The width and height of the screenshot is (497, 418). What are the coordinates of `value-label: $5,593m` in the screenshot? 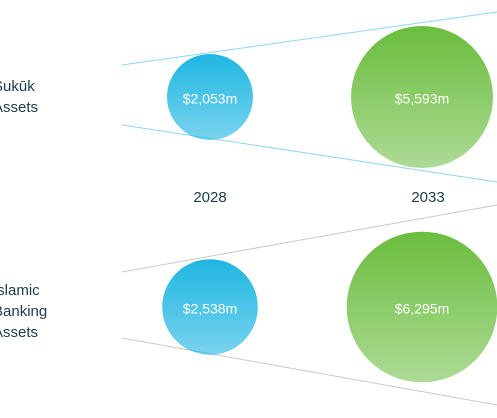 It's located at (422, 99).